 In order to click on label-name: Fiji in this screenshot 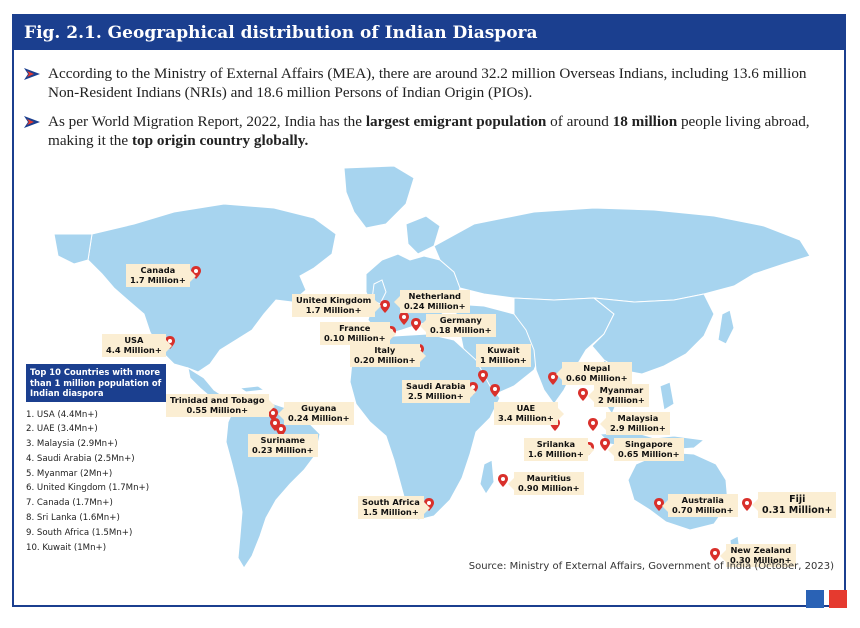, I will do `click(797, 499)`.